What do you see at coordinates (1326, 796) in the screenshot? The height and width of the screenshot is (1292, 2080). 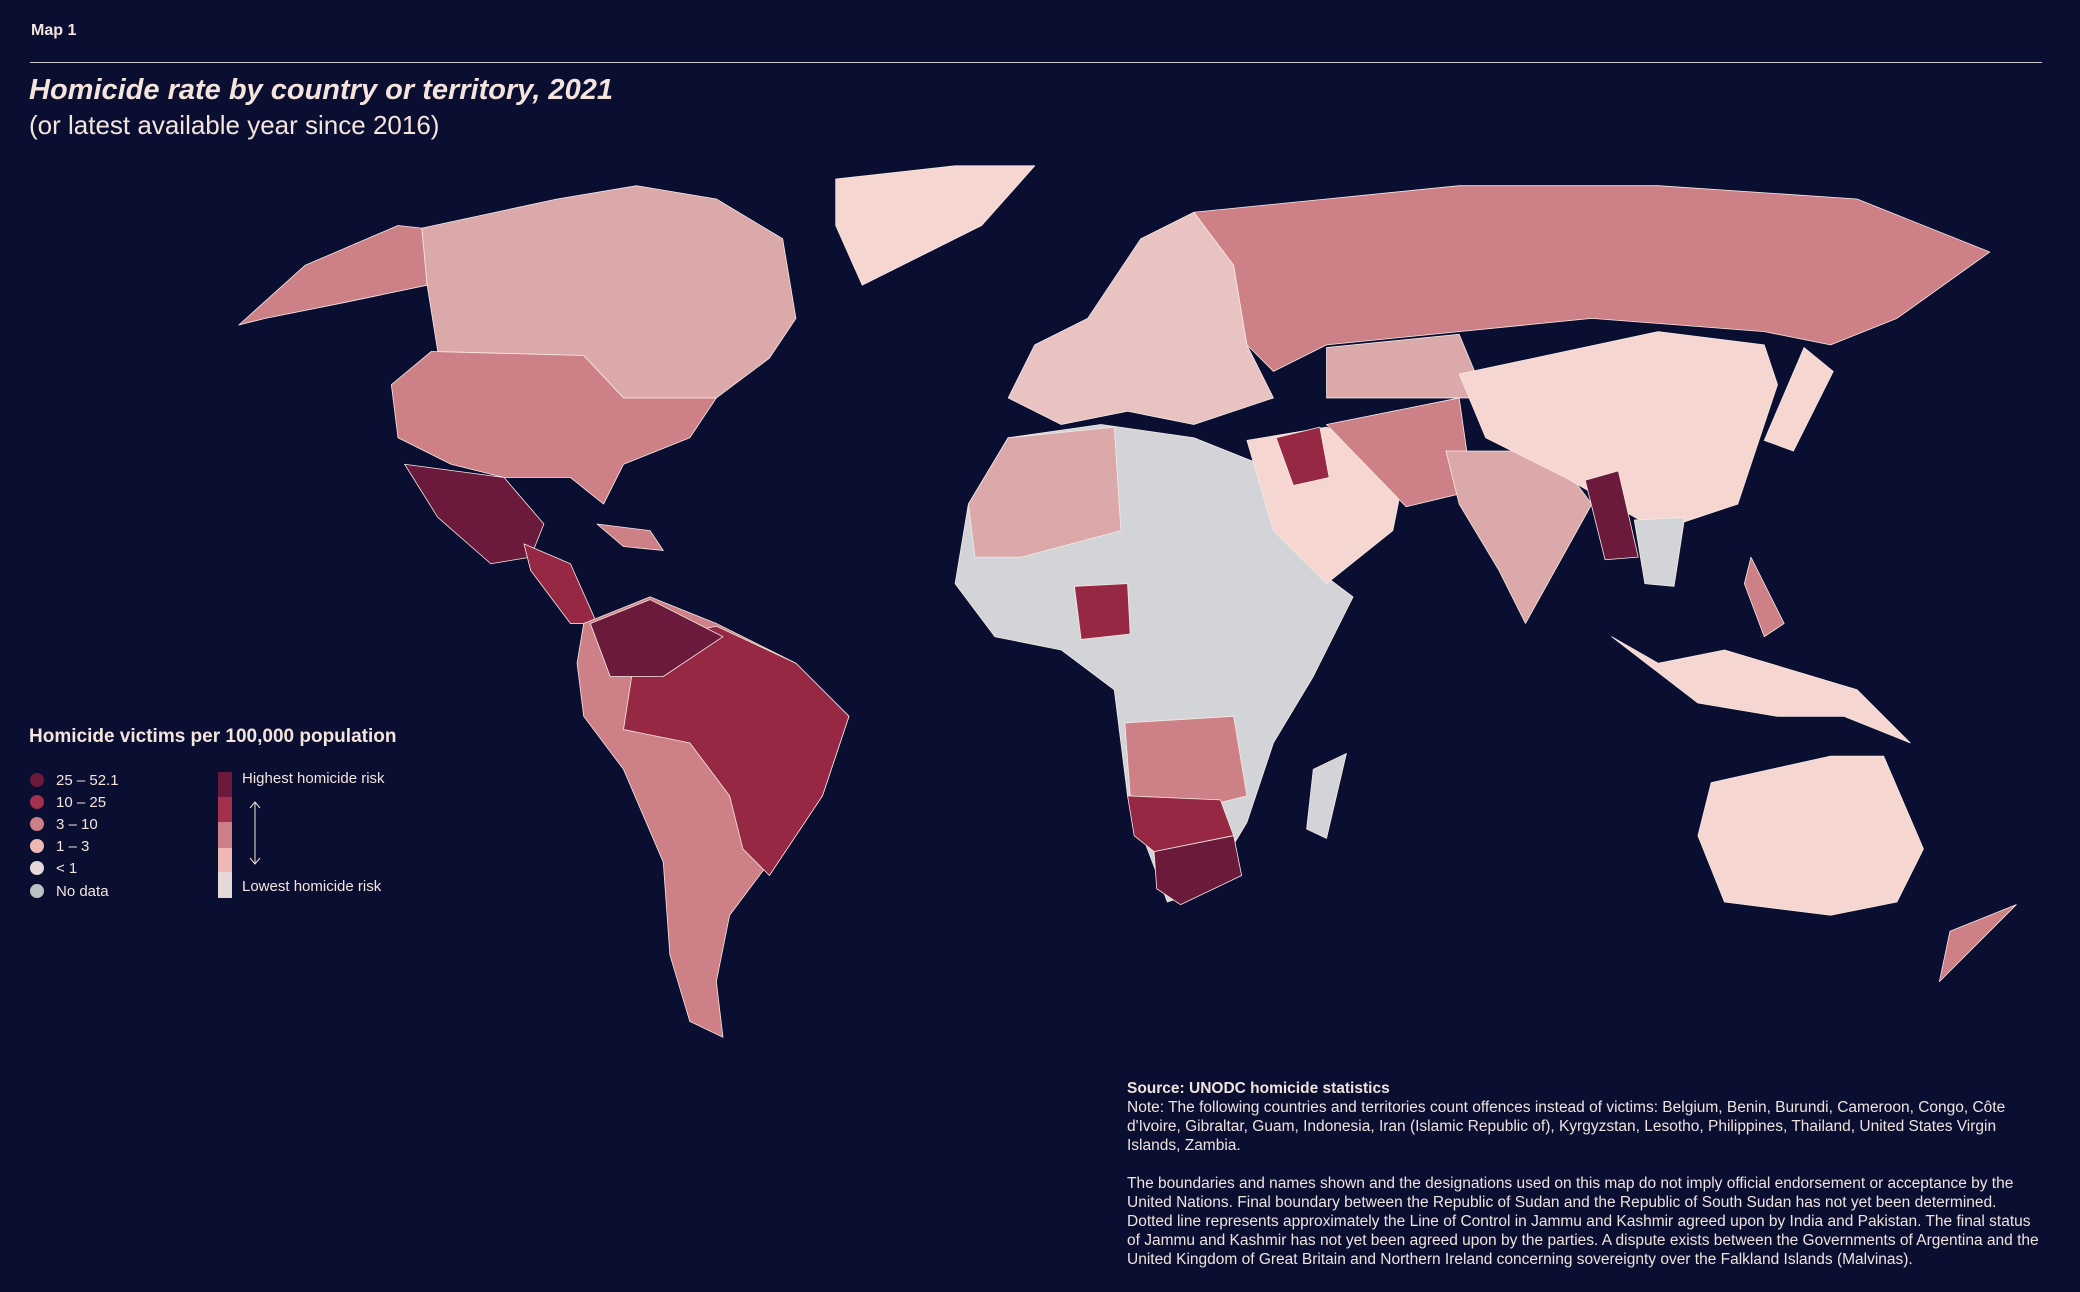 I see `region-madagascar` at bounding box center [1326, 796].